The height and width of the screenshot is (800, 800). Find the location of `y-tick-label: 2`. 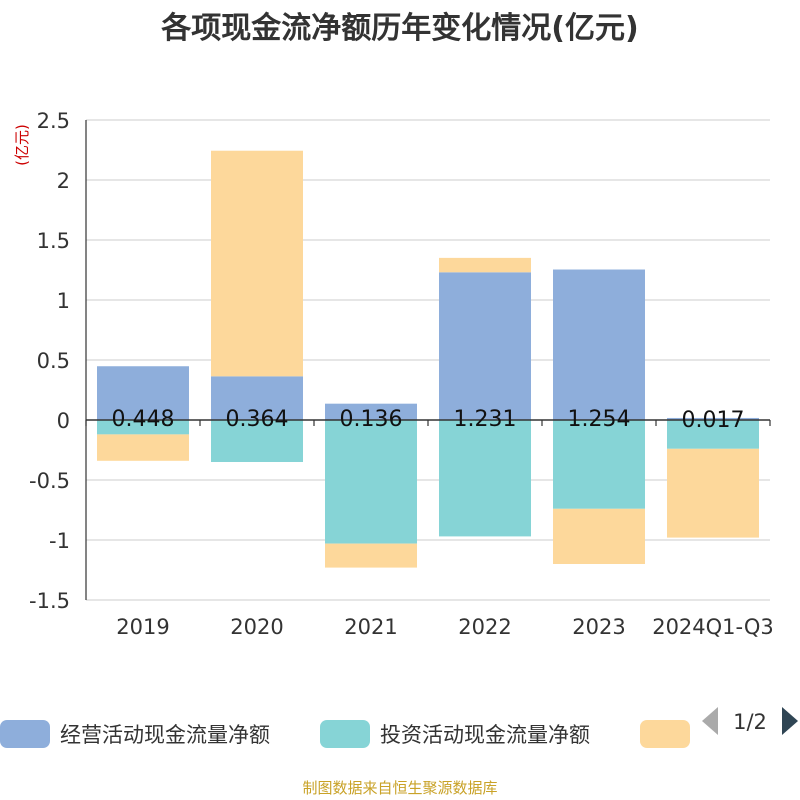

y-tick-label: 2 is located at coordinates (63, 181).